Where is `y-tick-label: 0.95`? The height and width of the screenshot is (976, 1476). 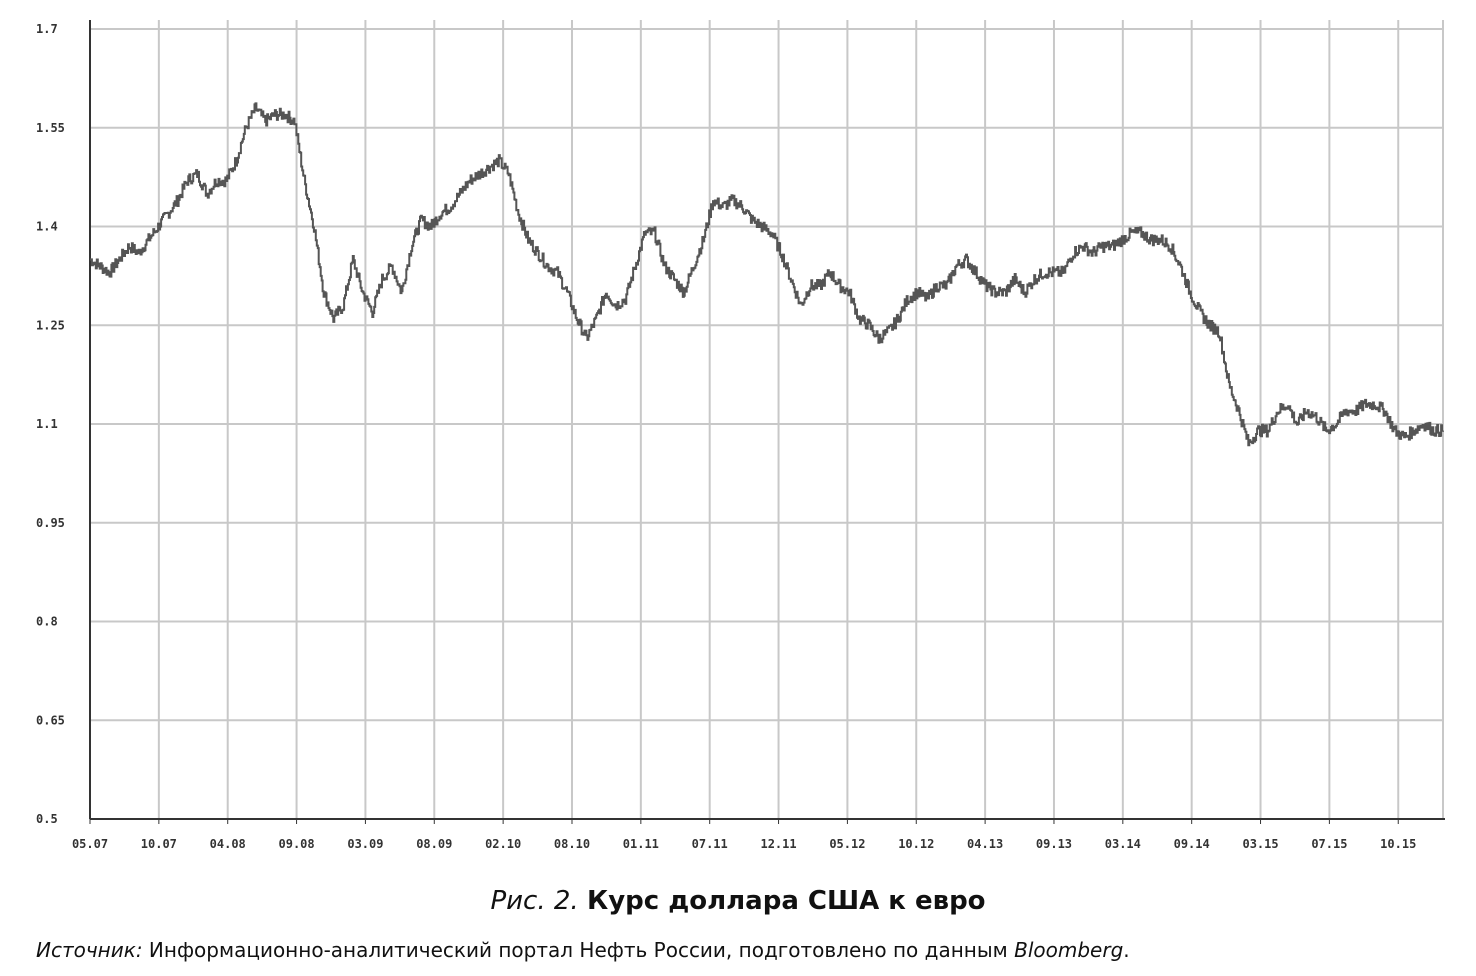 y-tick-label: 0.95 is located at coordinates (50, 523).